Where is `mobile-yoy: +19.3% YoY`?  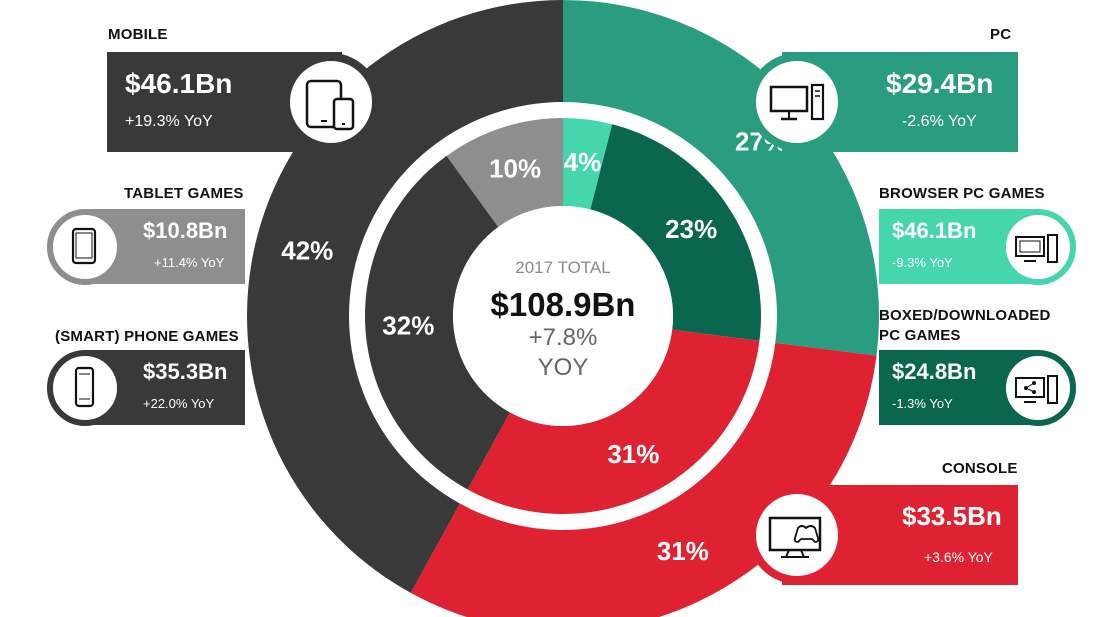 mobile-yoy: +19.3% YoY is located at coordinates (169, 121).